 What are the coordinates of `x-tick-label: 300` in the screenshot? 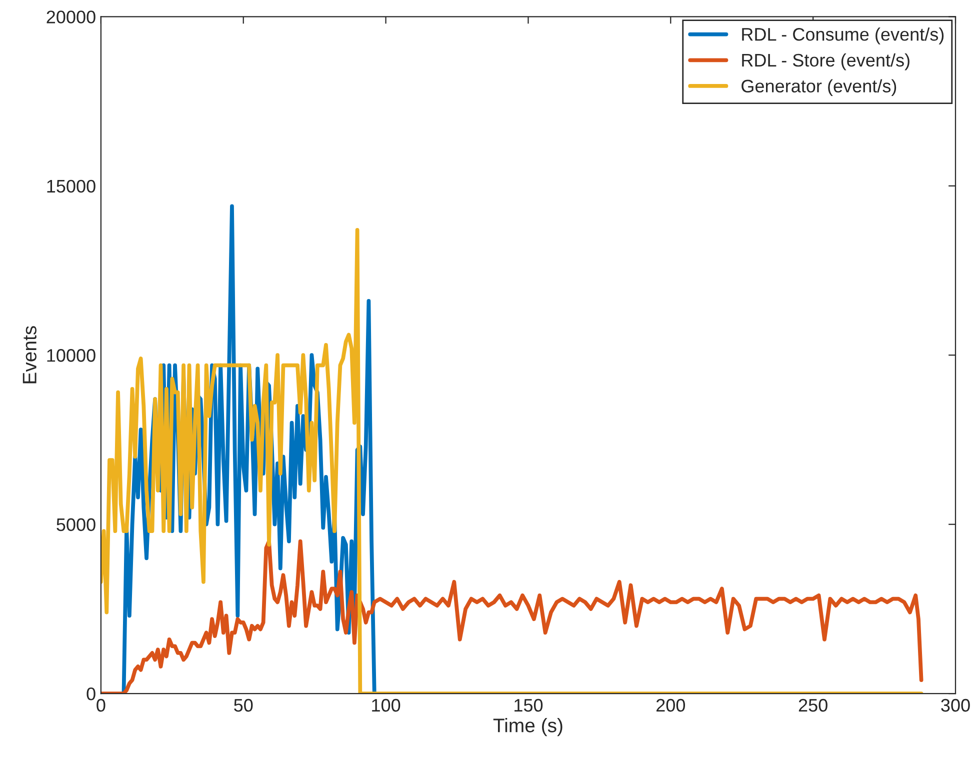 It's located at (955, 705).